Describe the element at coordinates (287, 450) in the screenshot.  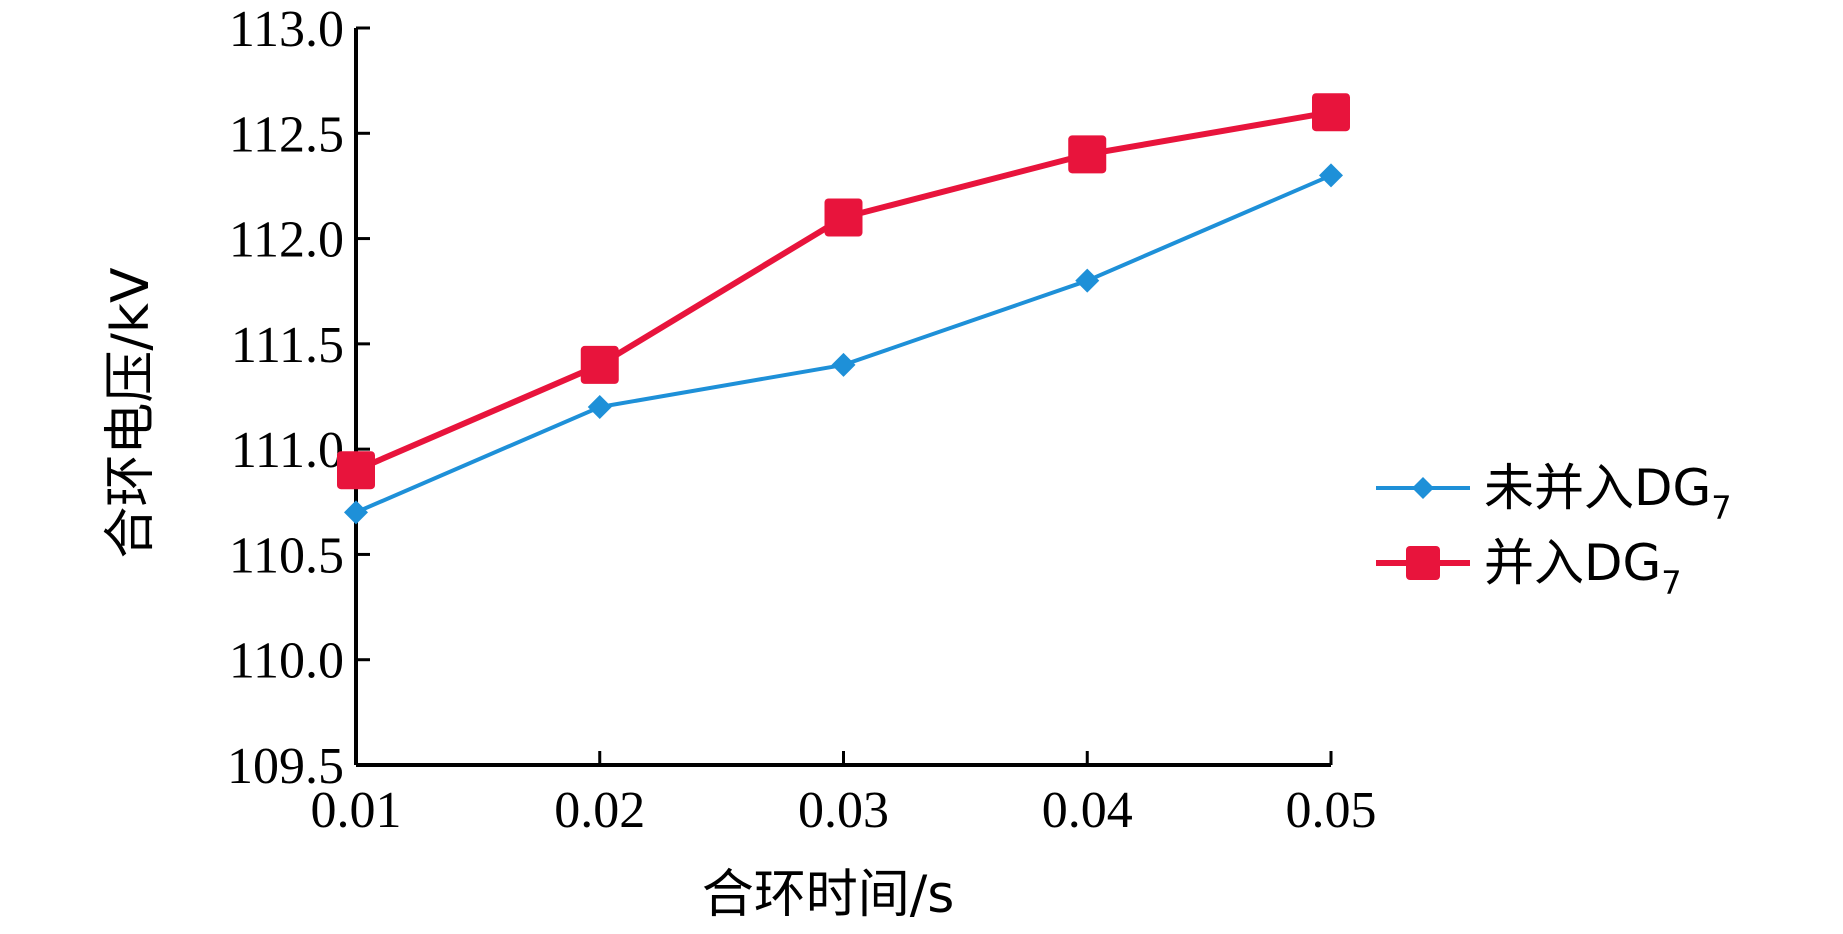
I see `y-tick-label: 111.0` at that location.